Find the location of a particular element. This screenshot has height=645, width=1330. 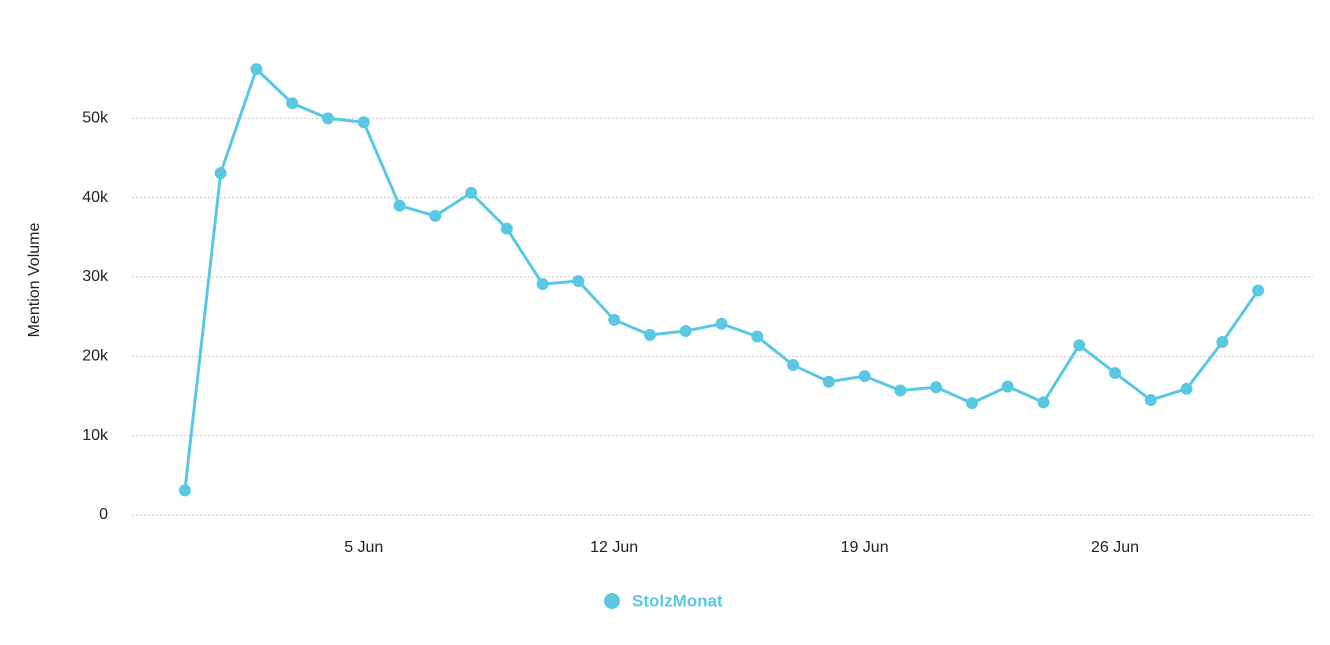

y-tick-label: 10k is located at coordinates (95, 435).